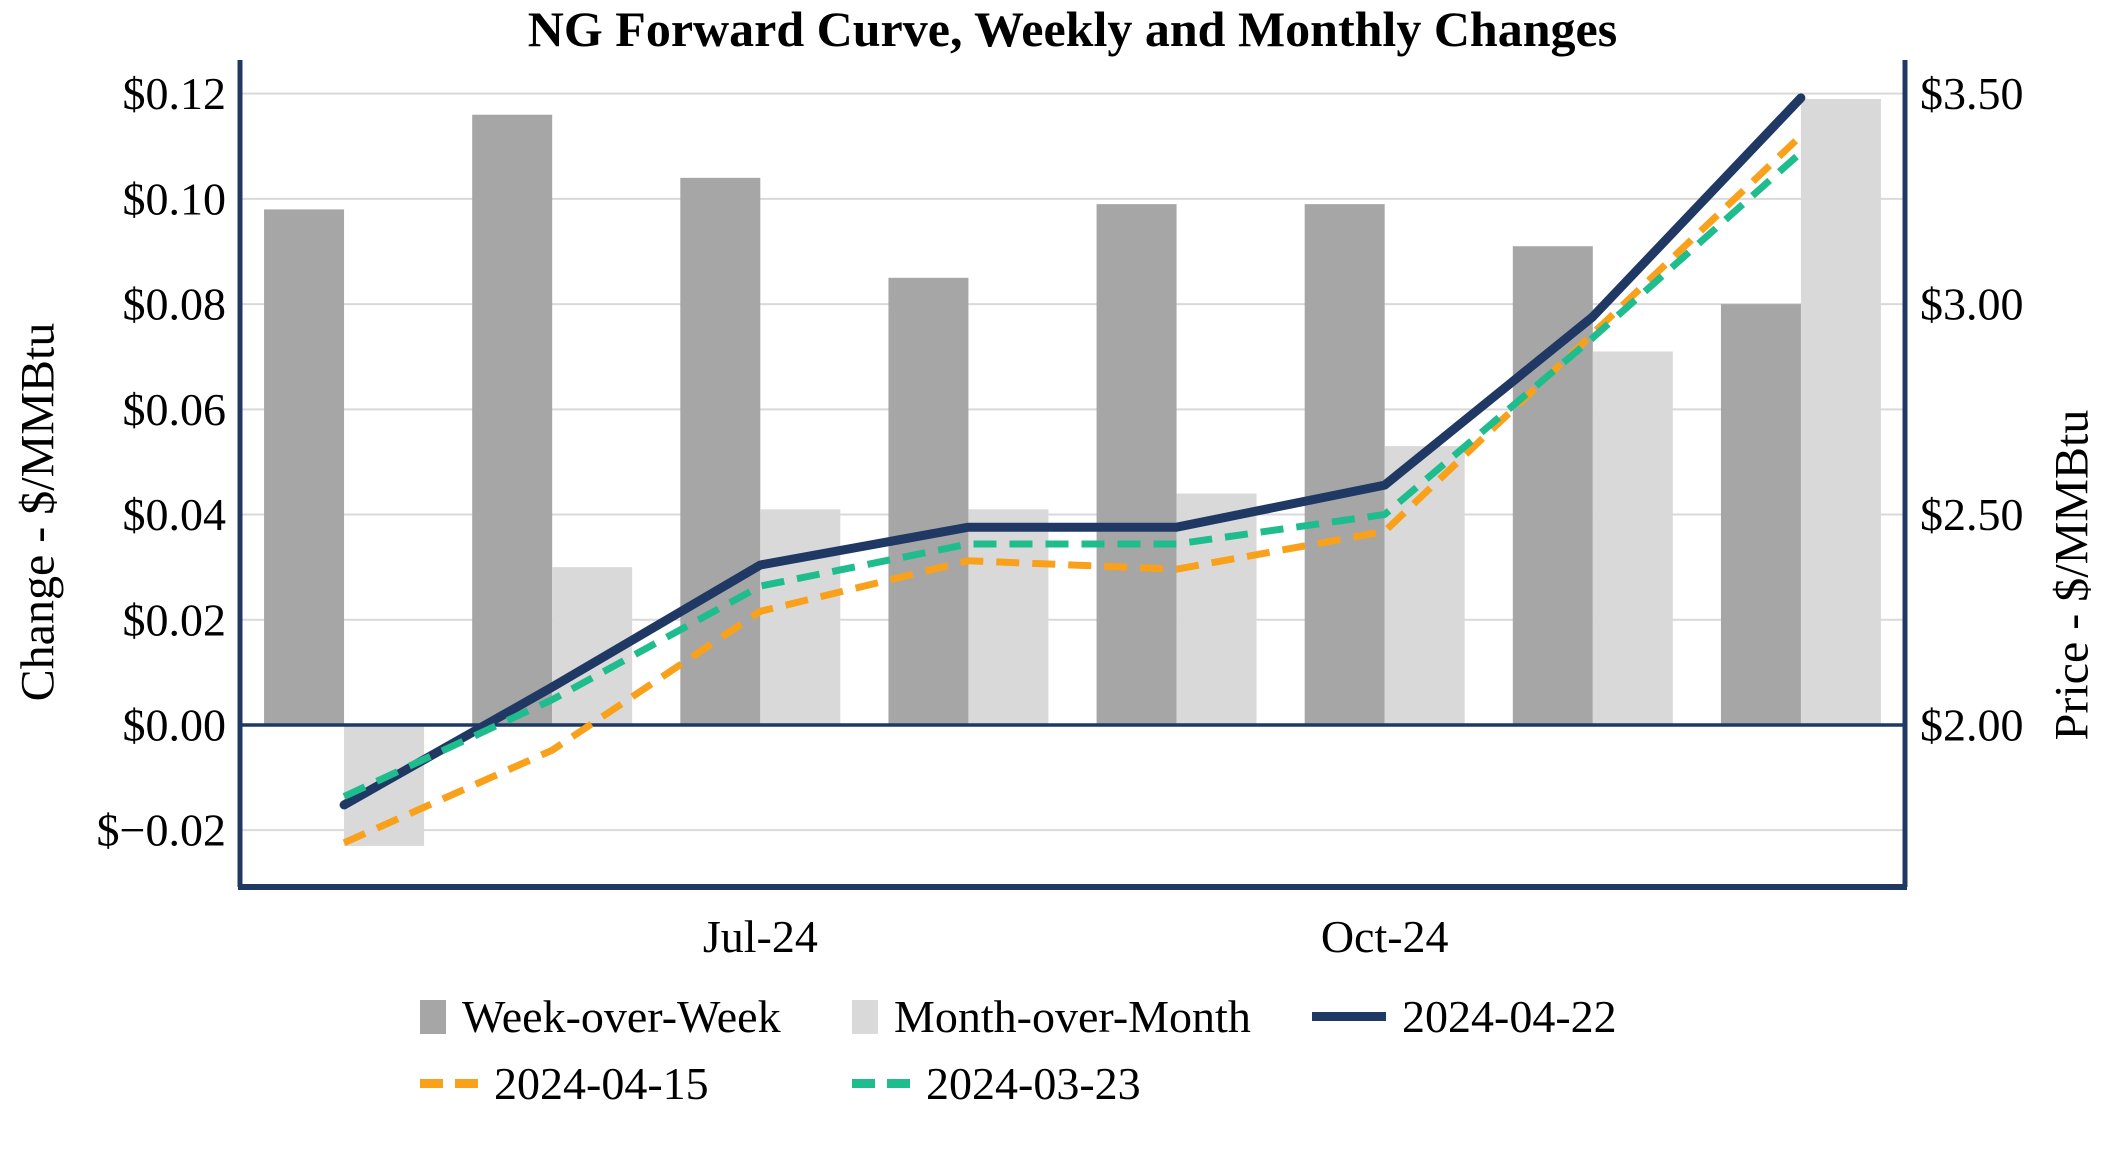 The width and height of the screenshot is (2112, 1152). Describe the element at coordinates (601, 1083) in the screenshot. I see `legend-label: 2024-04-15` at that location.